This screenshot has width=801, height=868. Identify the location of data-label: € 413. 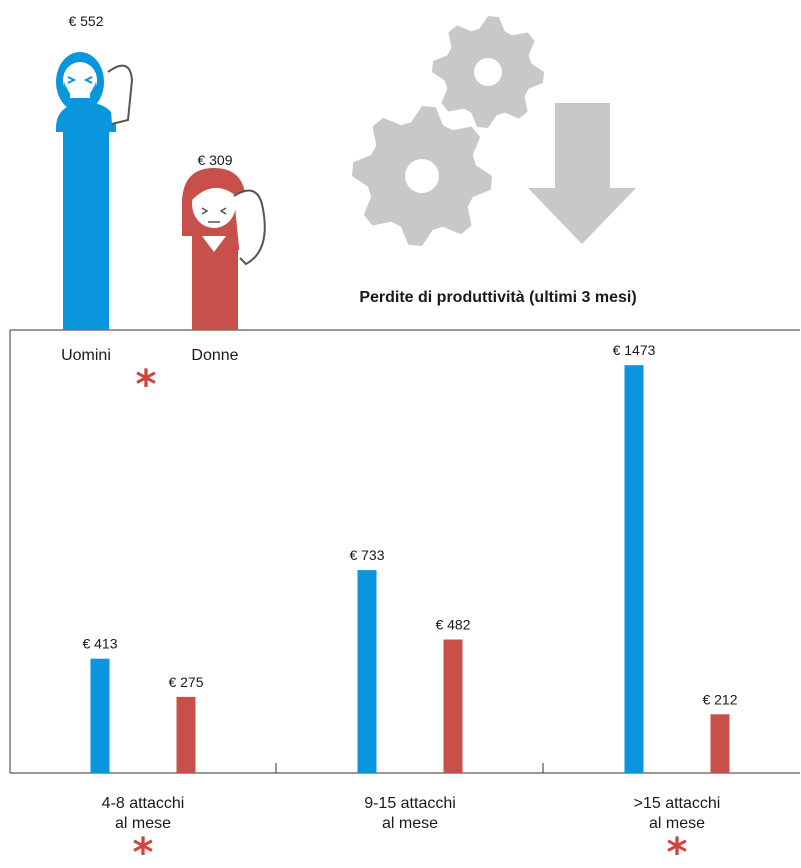
(99, 644).